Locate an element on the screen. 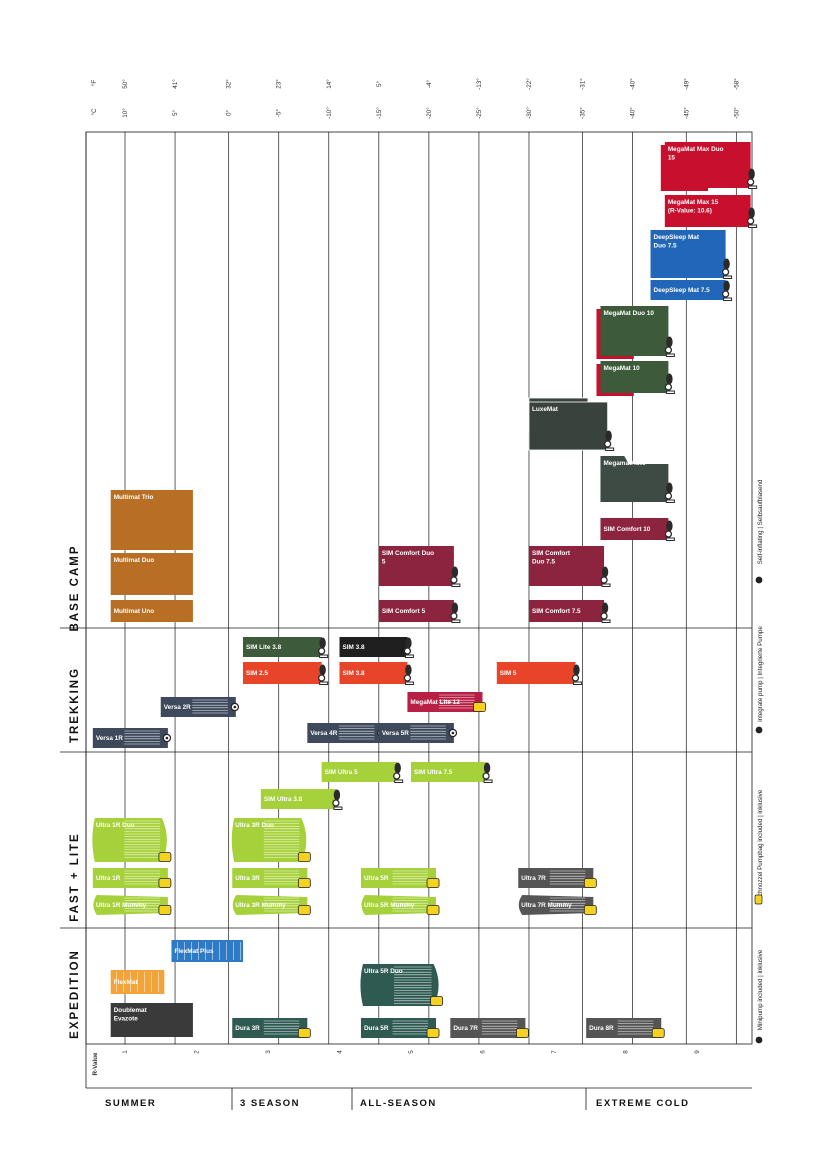  product-bar: Versa 2R is located at coordinates (200, 707).